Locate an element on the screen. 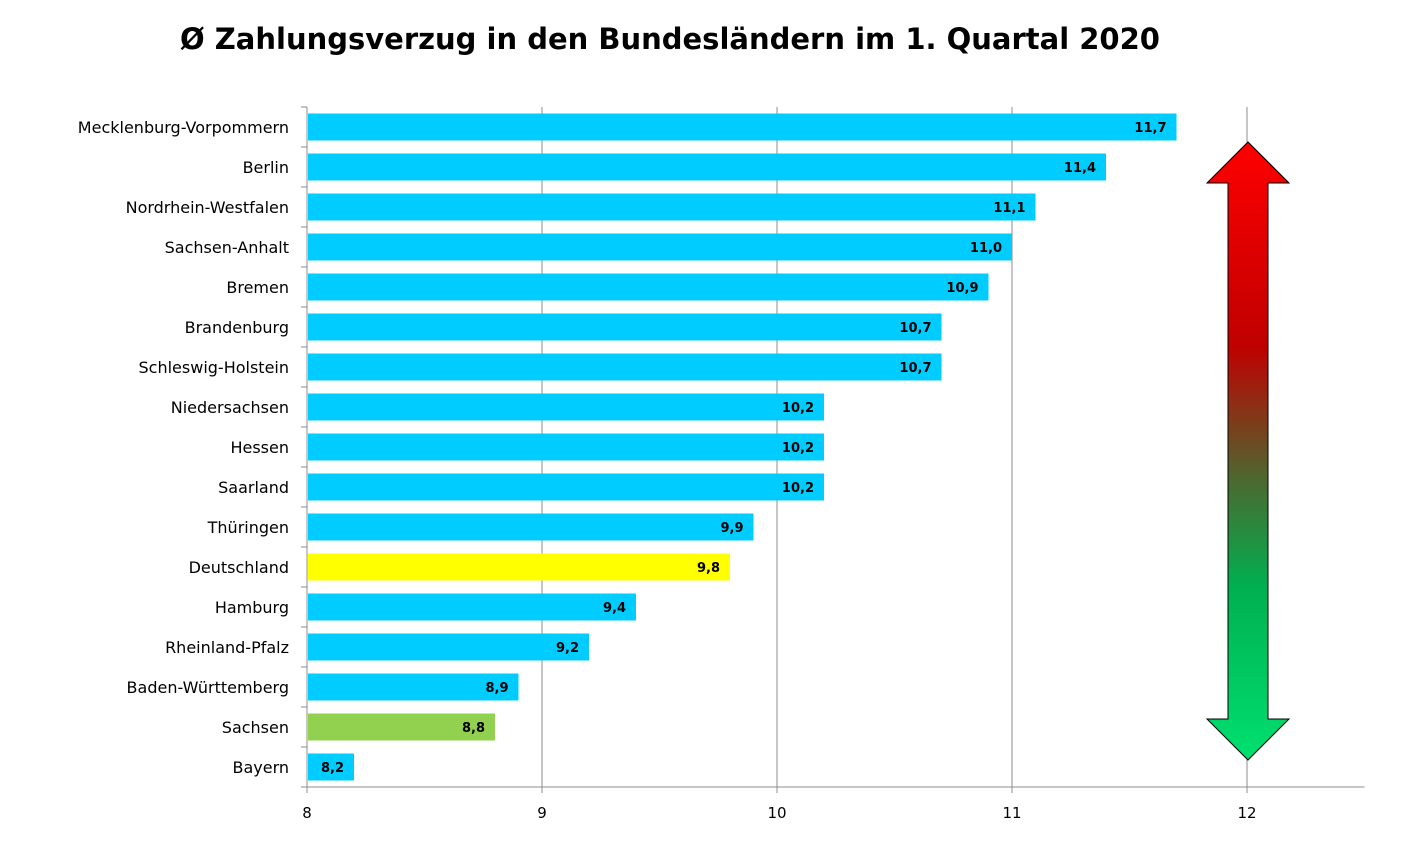 The height and width of the screenshot is (850, 1422). y-tick-label: Brandenburg is located at coordinates (237, 327).